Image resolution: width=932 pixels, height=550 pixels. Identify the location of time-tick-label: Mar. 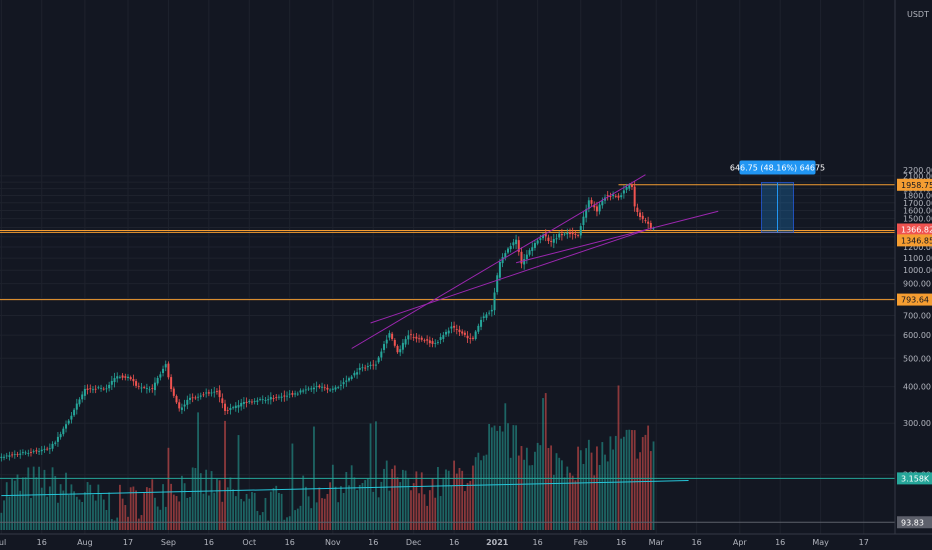
(657, 542).